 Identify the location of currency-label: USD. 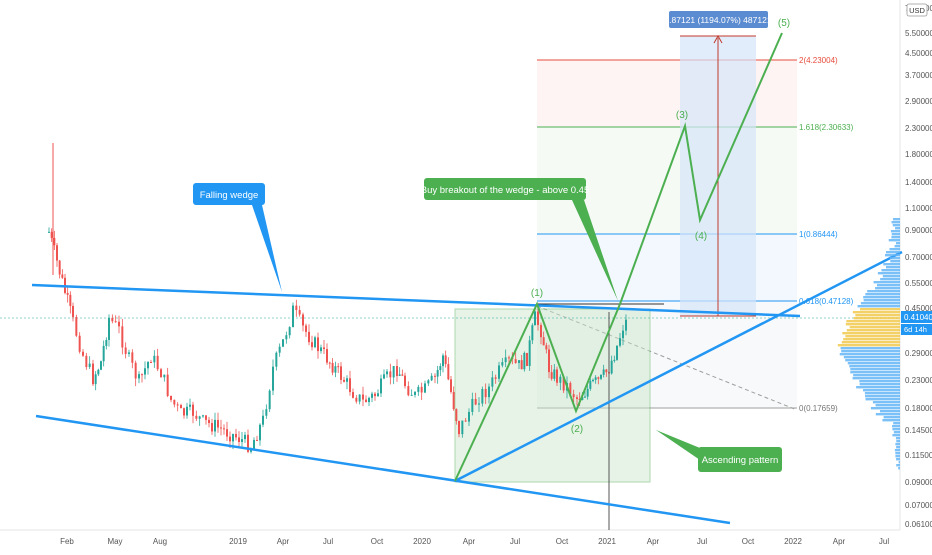
(917, 10).